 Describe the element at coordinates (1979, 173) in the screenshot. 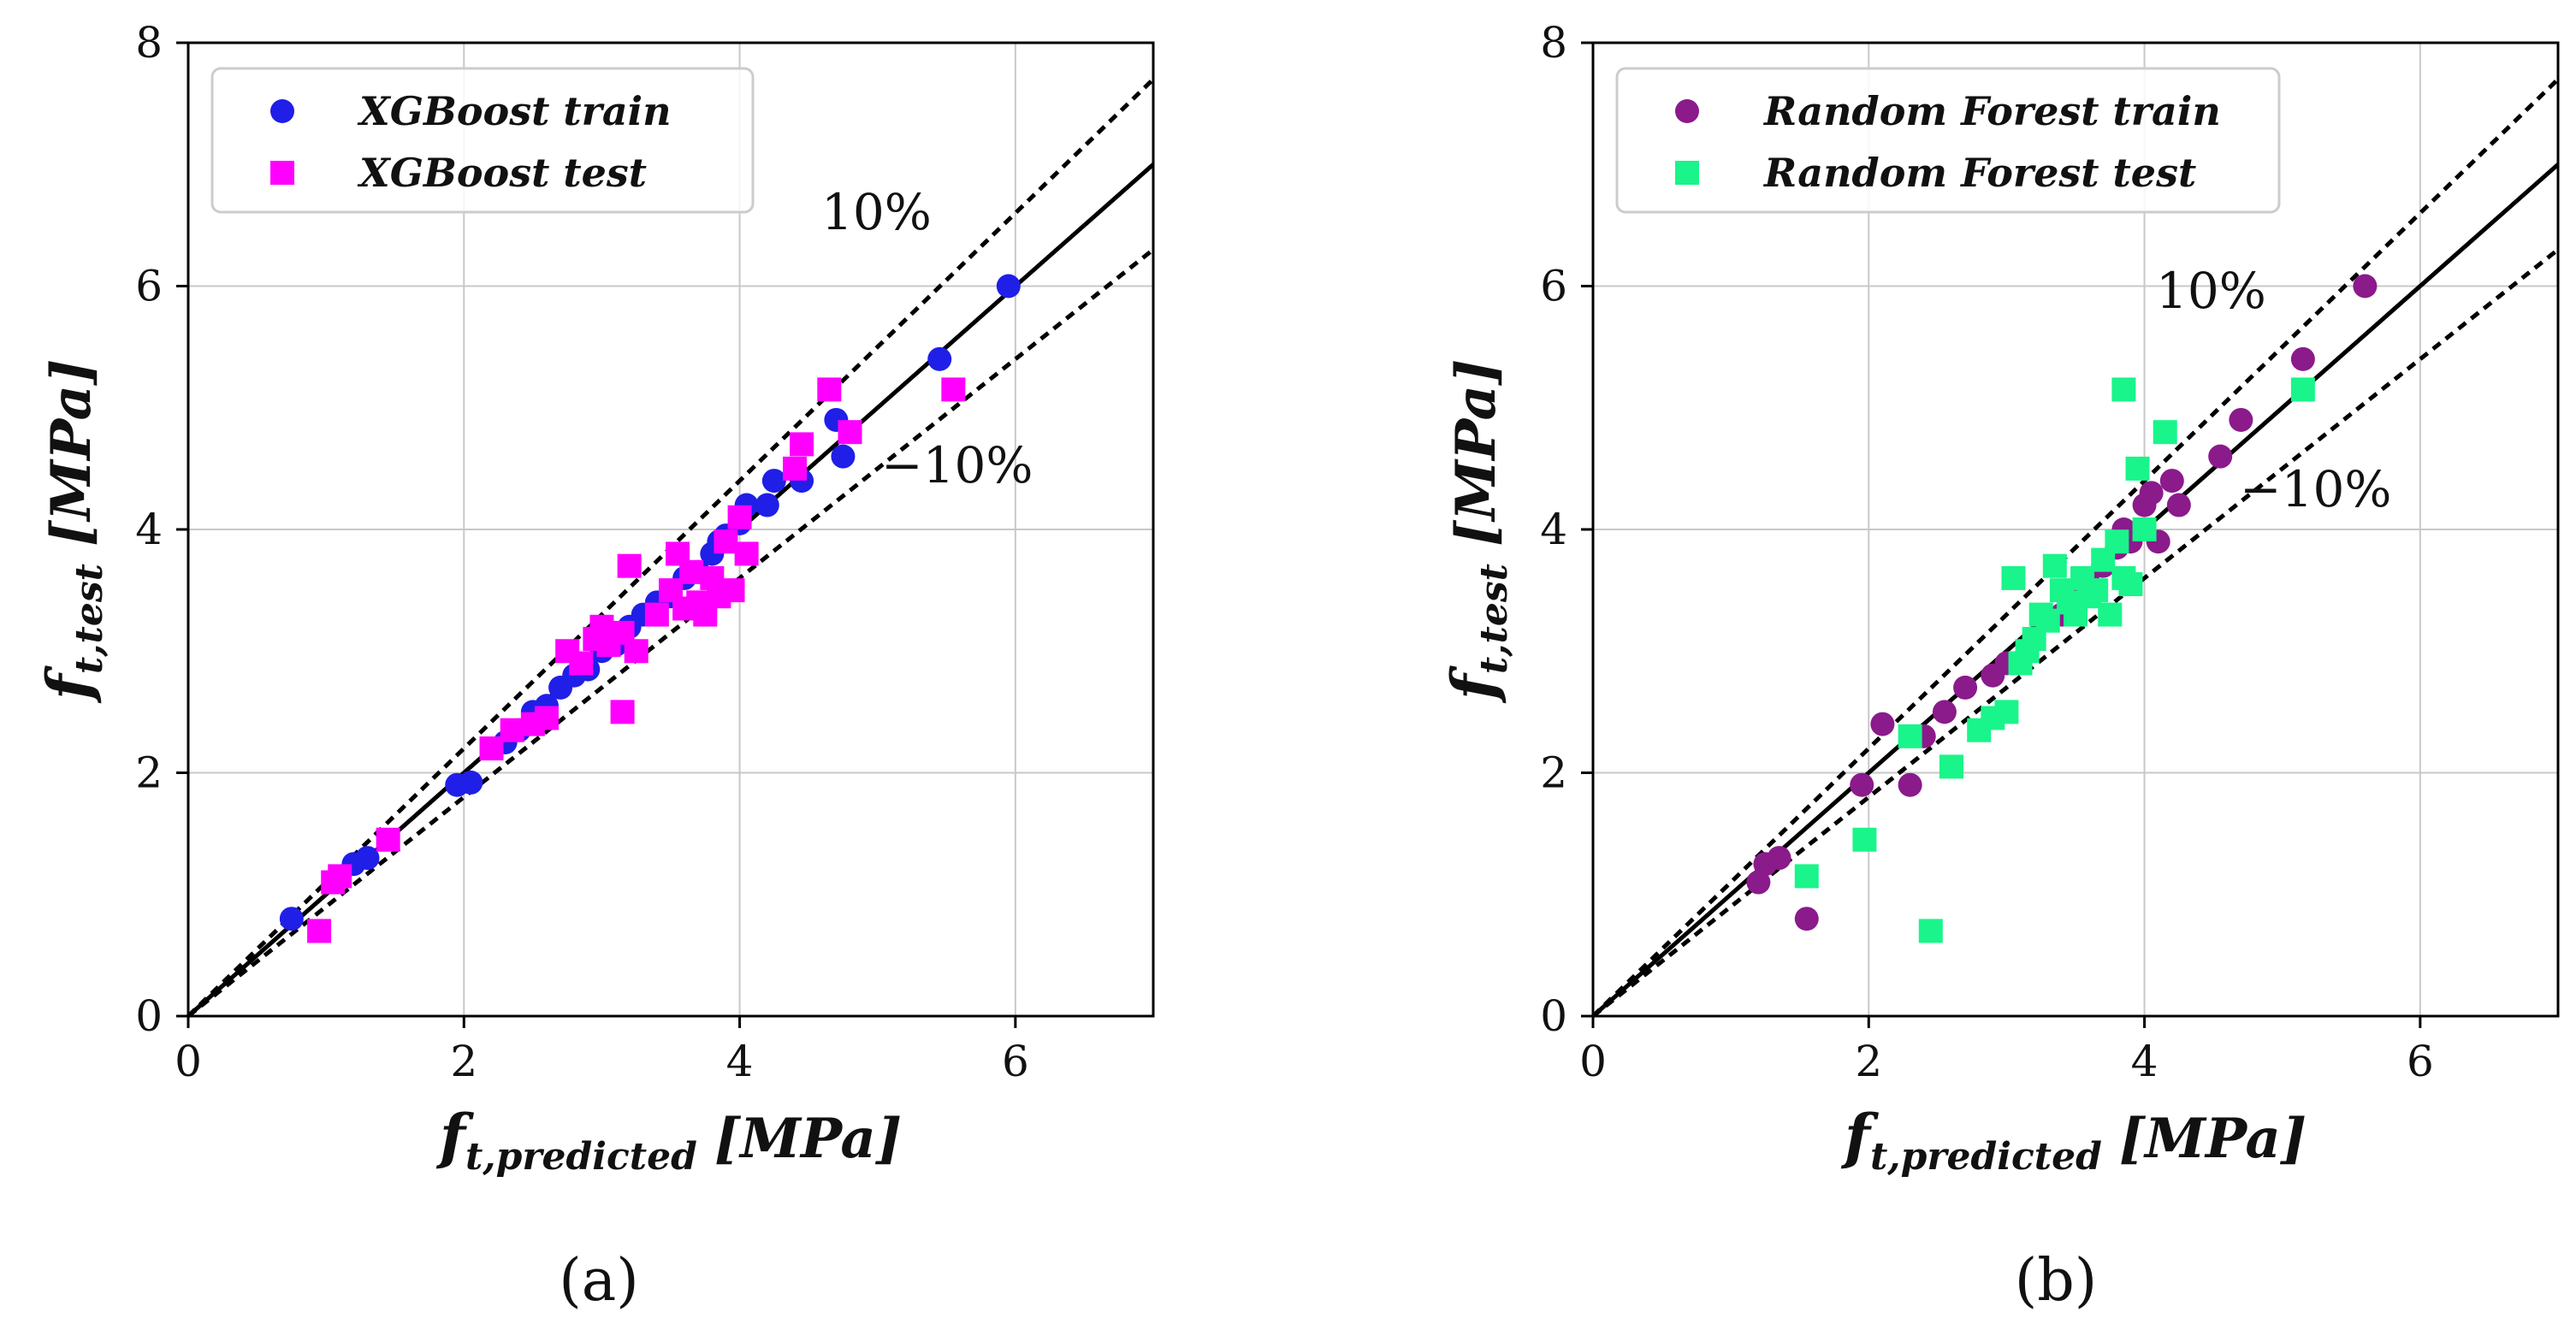

I see `legend-label: Random Forest test` at that location.